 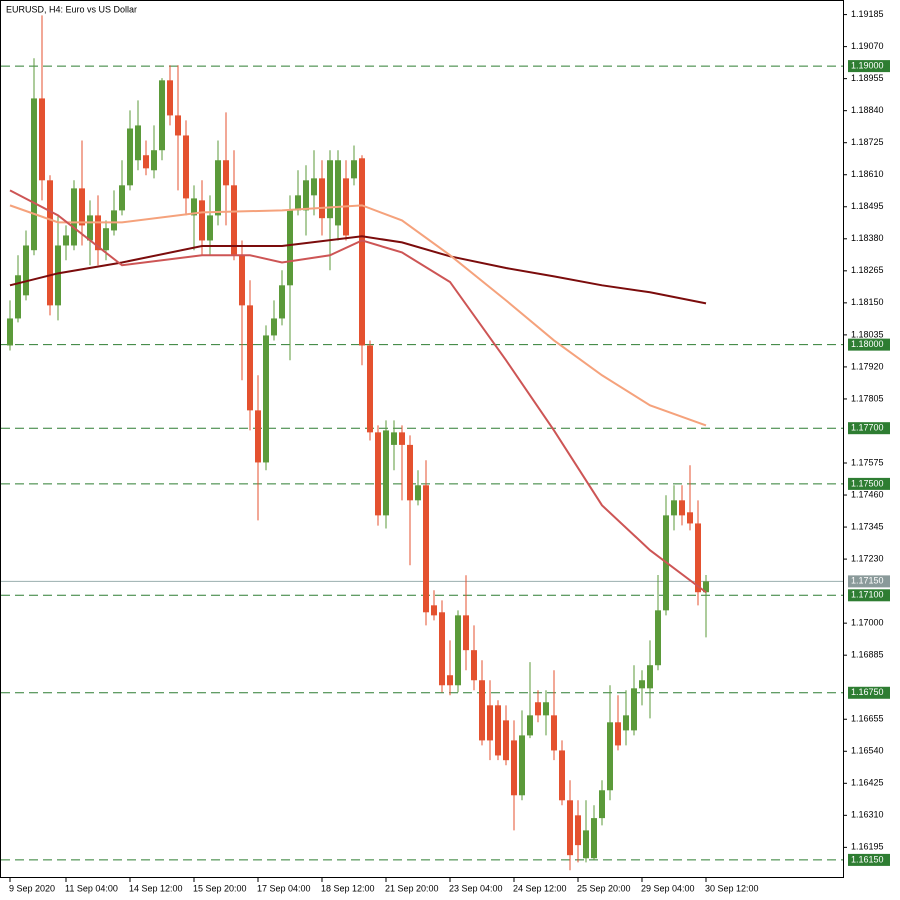 I want to click on x-tick-label: 11 Sep 04:00, so click(x=91, y=888).